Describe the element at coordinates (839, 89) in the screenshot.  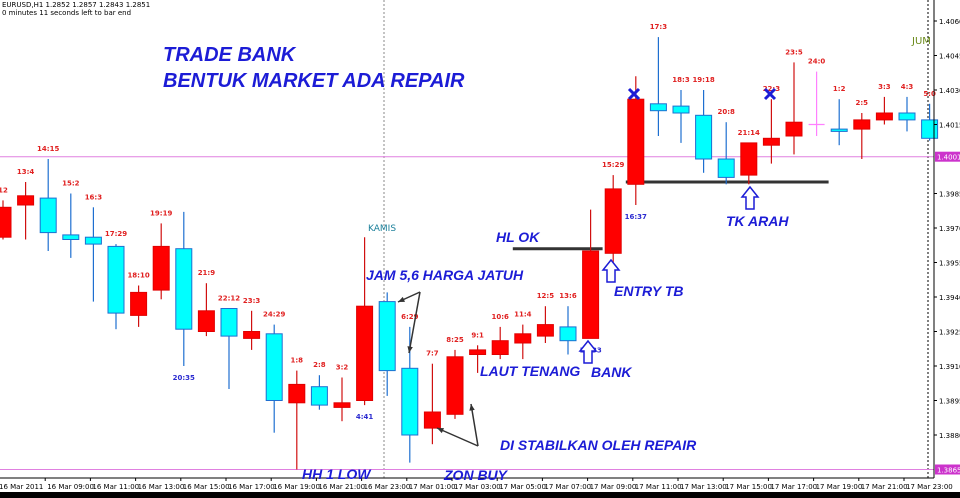
I see `candle-time-label: 1:2` at that location.